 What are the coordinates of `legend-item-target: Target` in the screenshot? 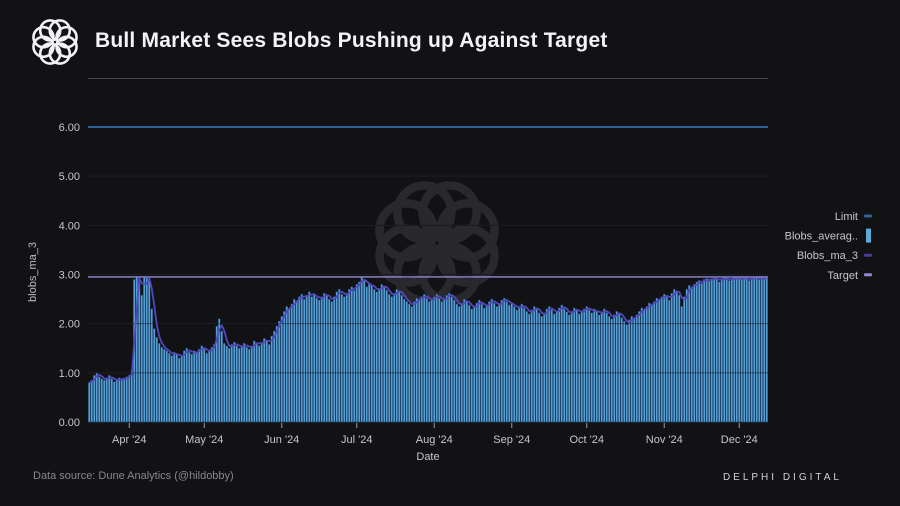 It's located at (849, 276).